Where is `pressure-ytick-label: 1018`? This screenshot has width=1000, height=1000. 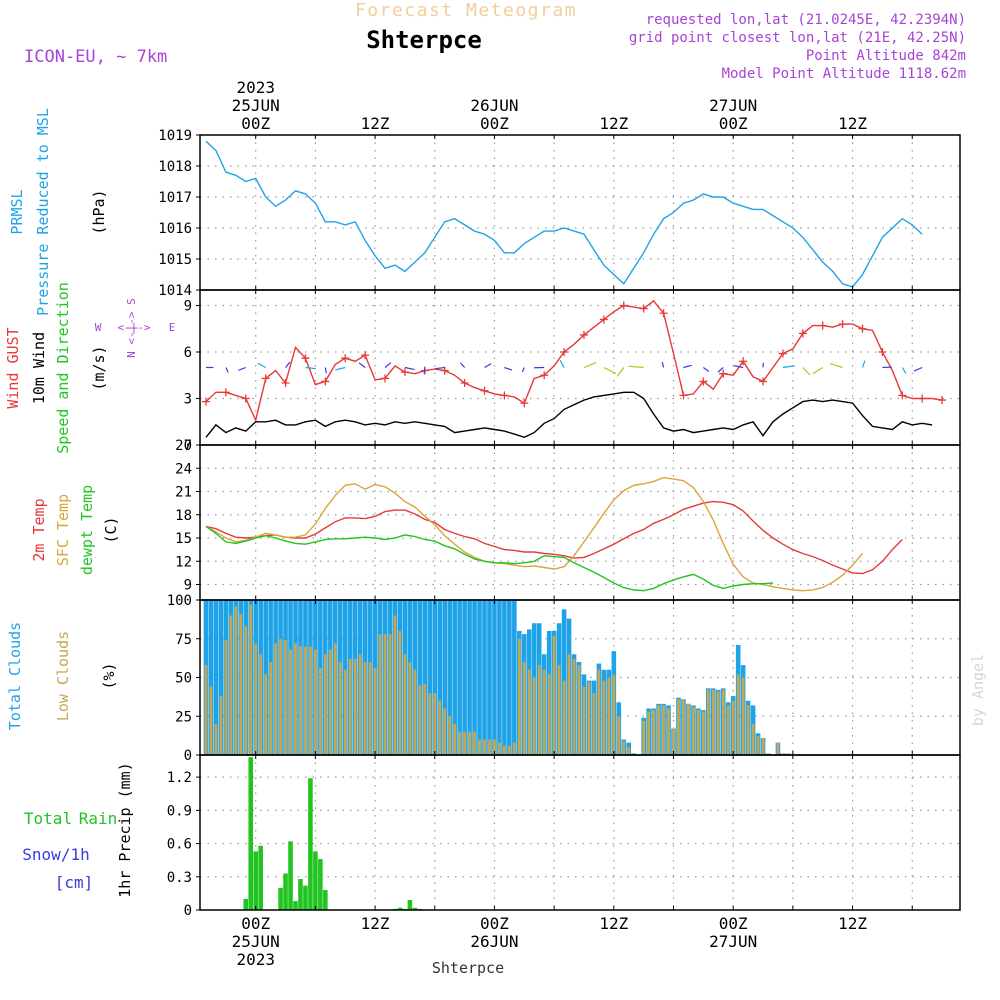 pressure-ytick-label: 1018 is located at coordinates (175, 167).